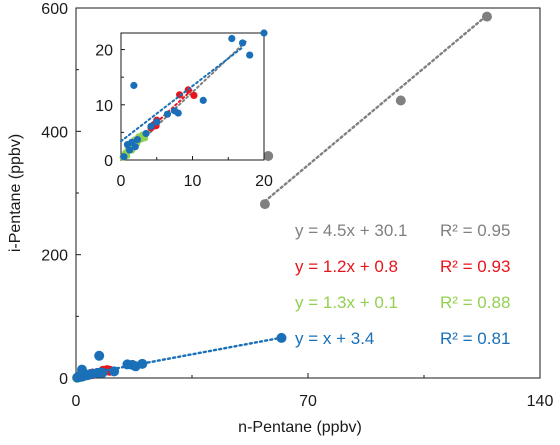 This screenshot has height=445, width=560. I want to click on inset-plot-area: 0 10 20 0 10 20, so click(184, 109).